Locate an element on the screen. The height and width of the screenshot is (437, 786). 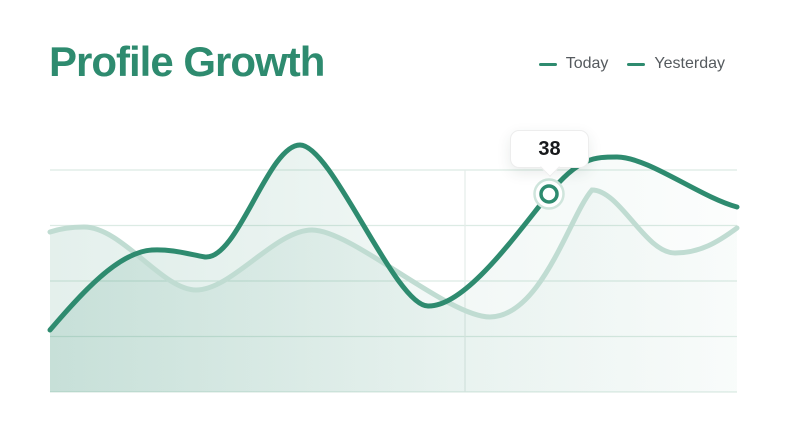
legend-item-today: Today is located at coordinates (573, 64).